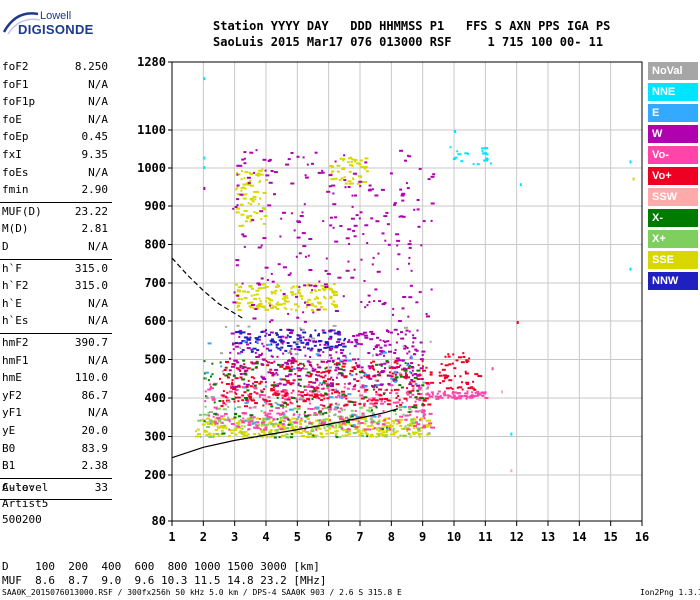 The height and width of the screenshot is (600, 700). What do you see at coordinates (55, 68) in the screenshot?
I see `scaled-row: foF2 8.250` at bounding box center [55, 68].